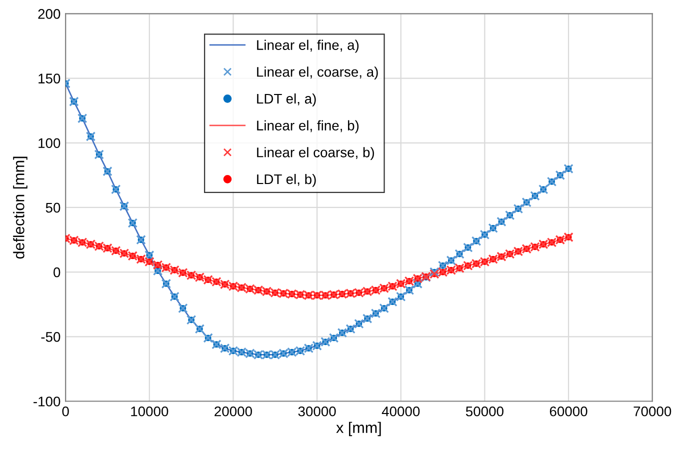  What do you see at coordinates (308, 127) in the screenshot?
I see `legend-label: Linear el, fine, b)` at bounding box center [308, 127].